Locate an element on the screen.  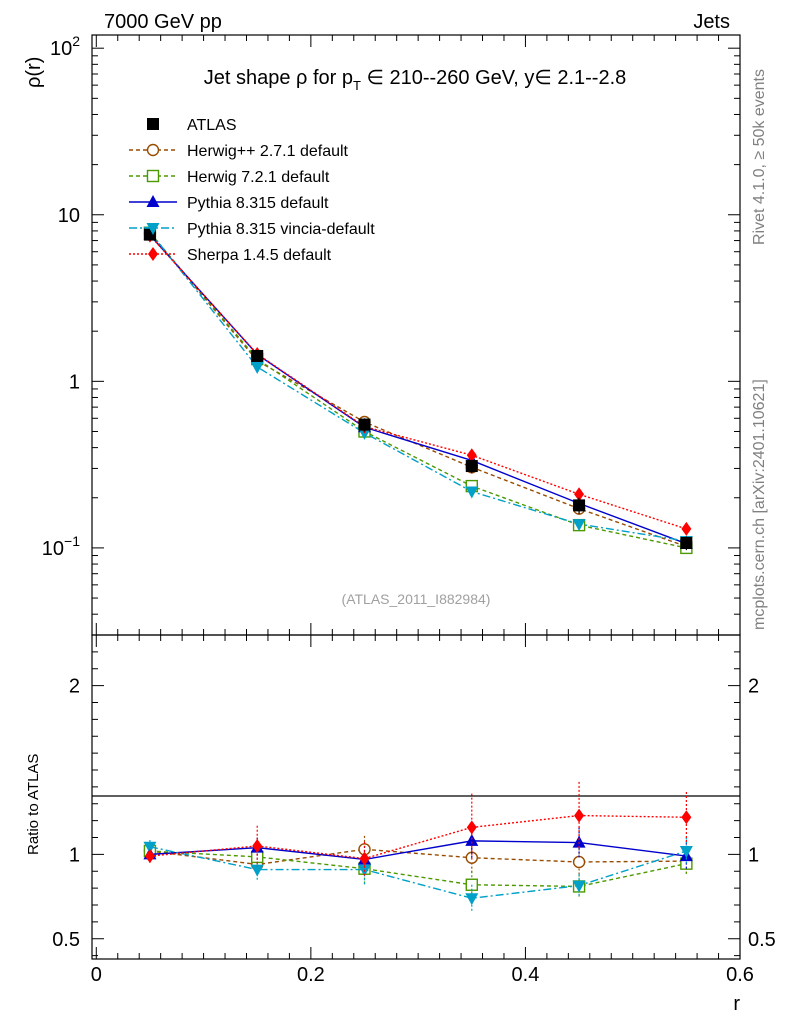
rivet-version-label: Rivet 4.1.0, ≥ 50k events is located at coordinates (759, 157).